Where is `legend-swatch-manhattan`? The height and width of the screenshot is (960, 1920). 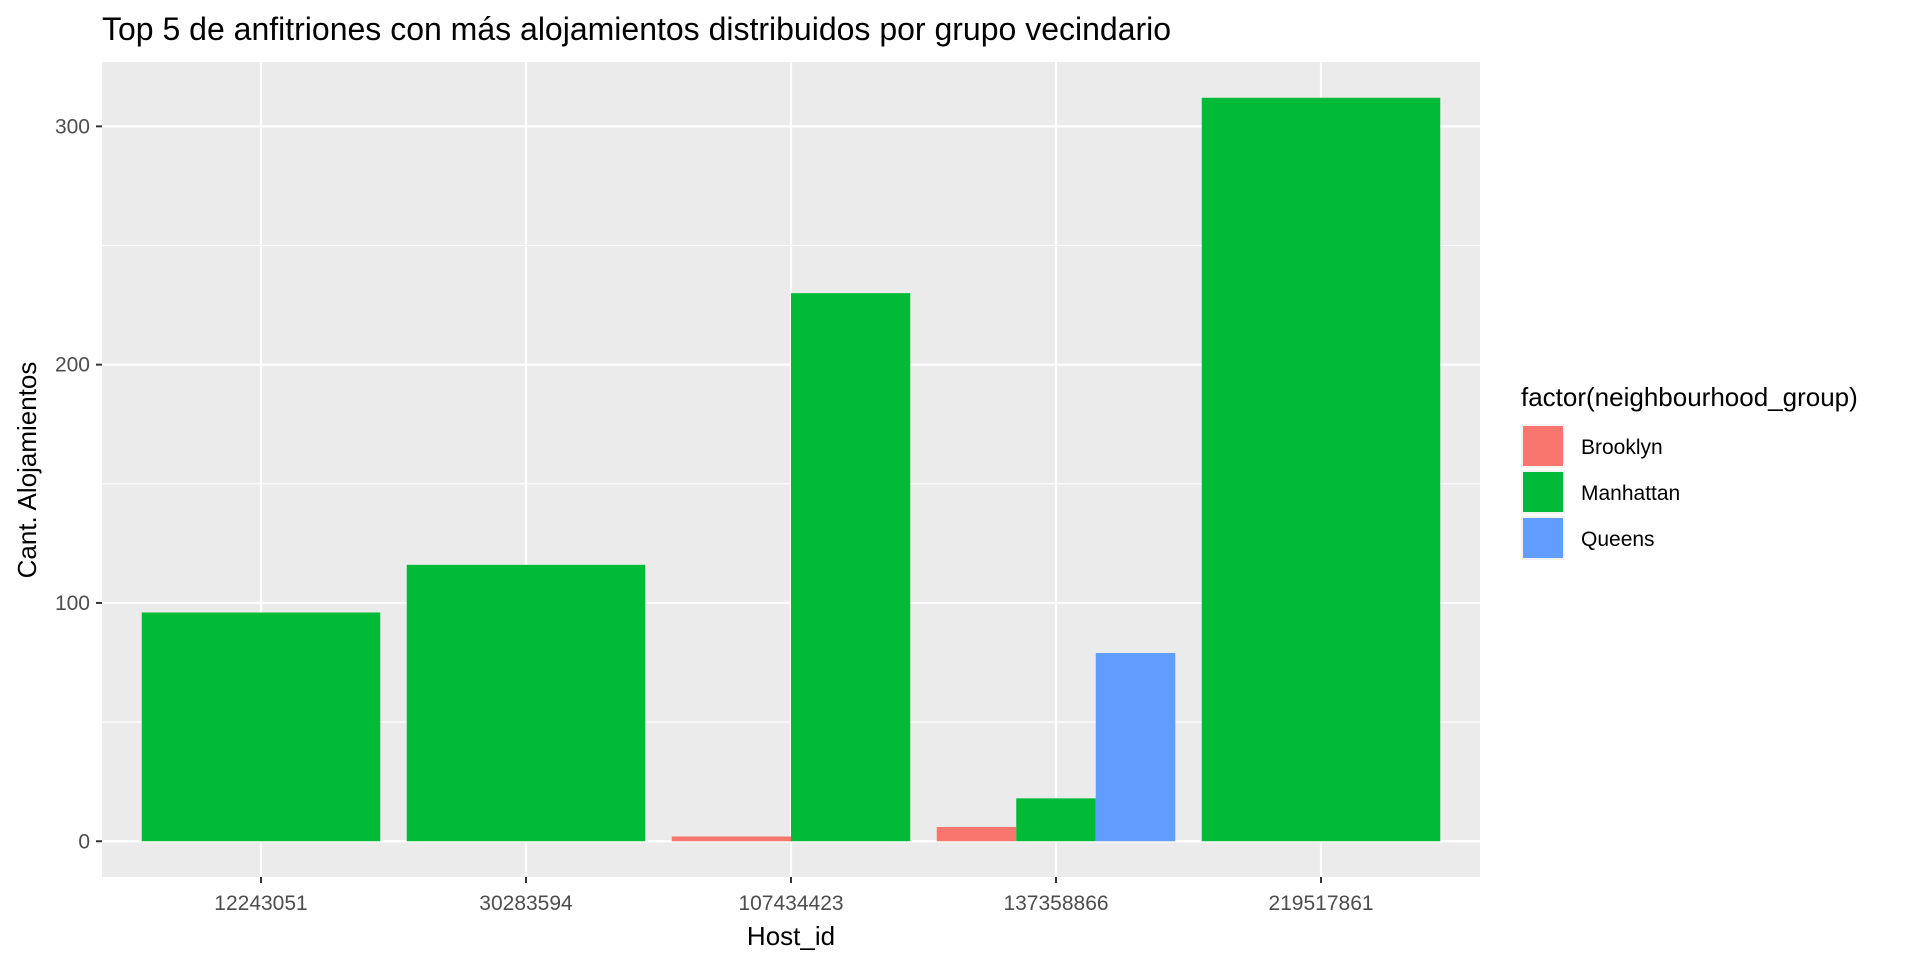 legend-swatch-manhattan is located at coordinates (1543, 492).